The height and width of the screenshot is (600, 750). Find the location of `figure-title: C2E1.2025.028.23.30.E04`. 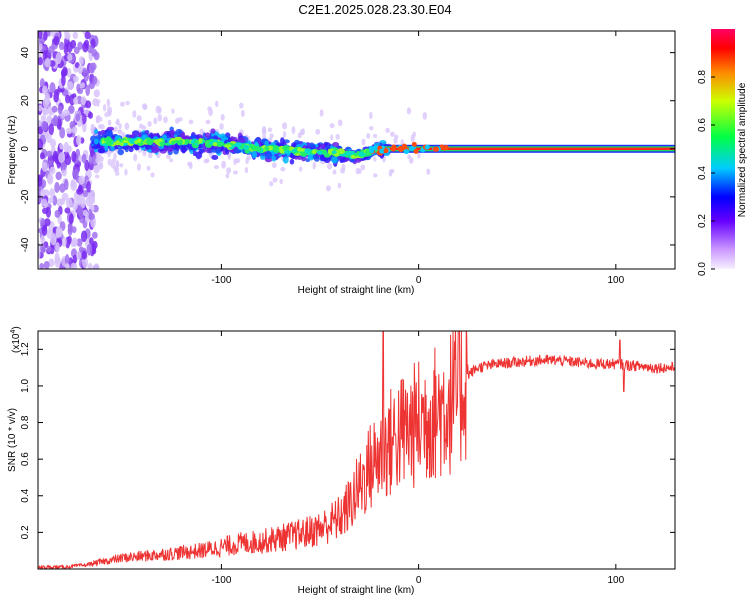

figure-title: C2E1.2025.028.23.30.E04 is located at coordinates (374, 9).